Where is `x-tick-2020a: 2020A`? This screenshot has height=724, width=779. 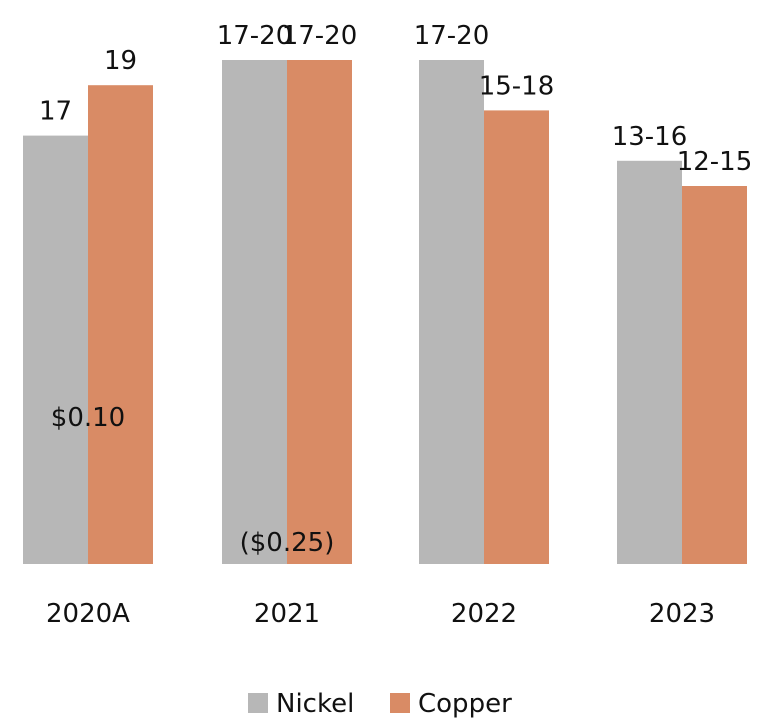 x-tick-2020a: 2020A is located at coordinates (88, 614).